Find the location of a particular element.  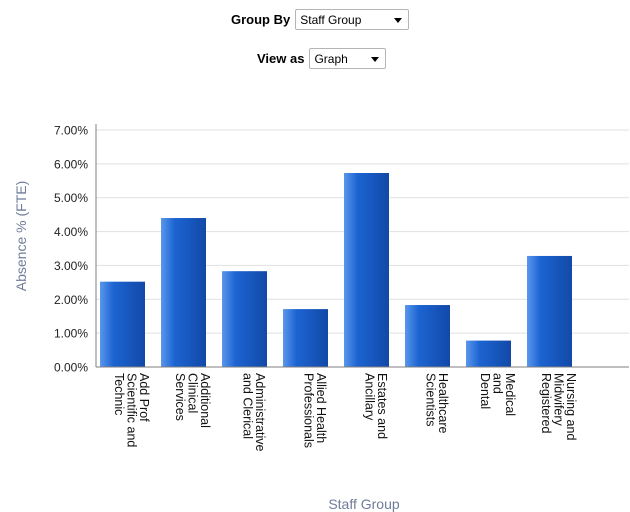

y-tick-labels: 0.00% 1.00% 2.00% 3.00% 4.00% 5.00% 6.00% 7.00% is located at coordinates (71, 249).